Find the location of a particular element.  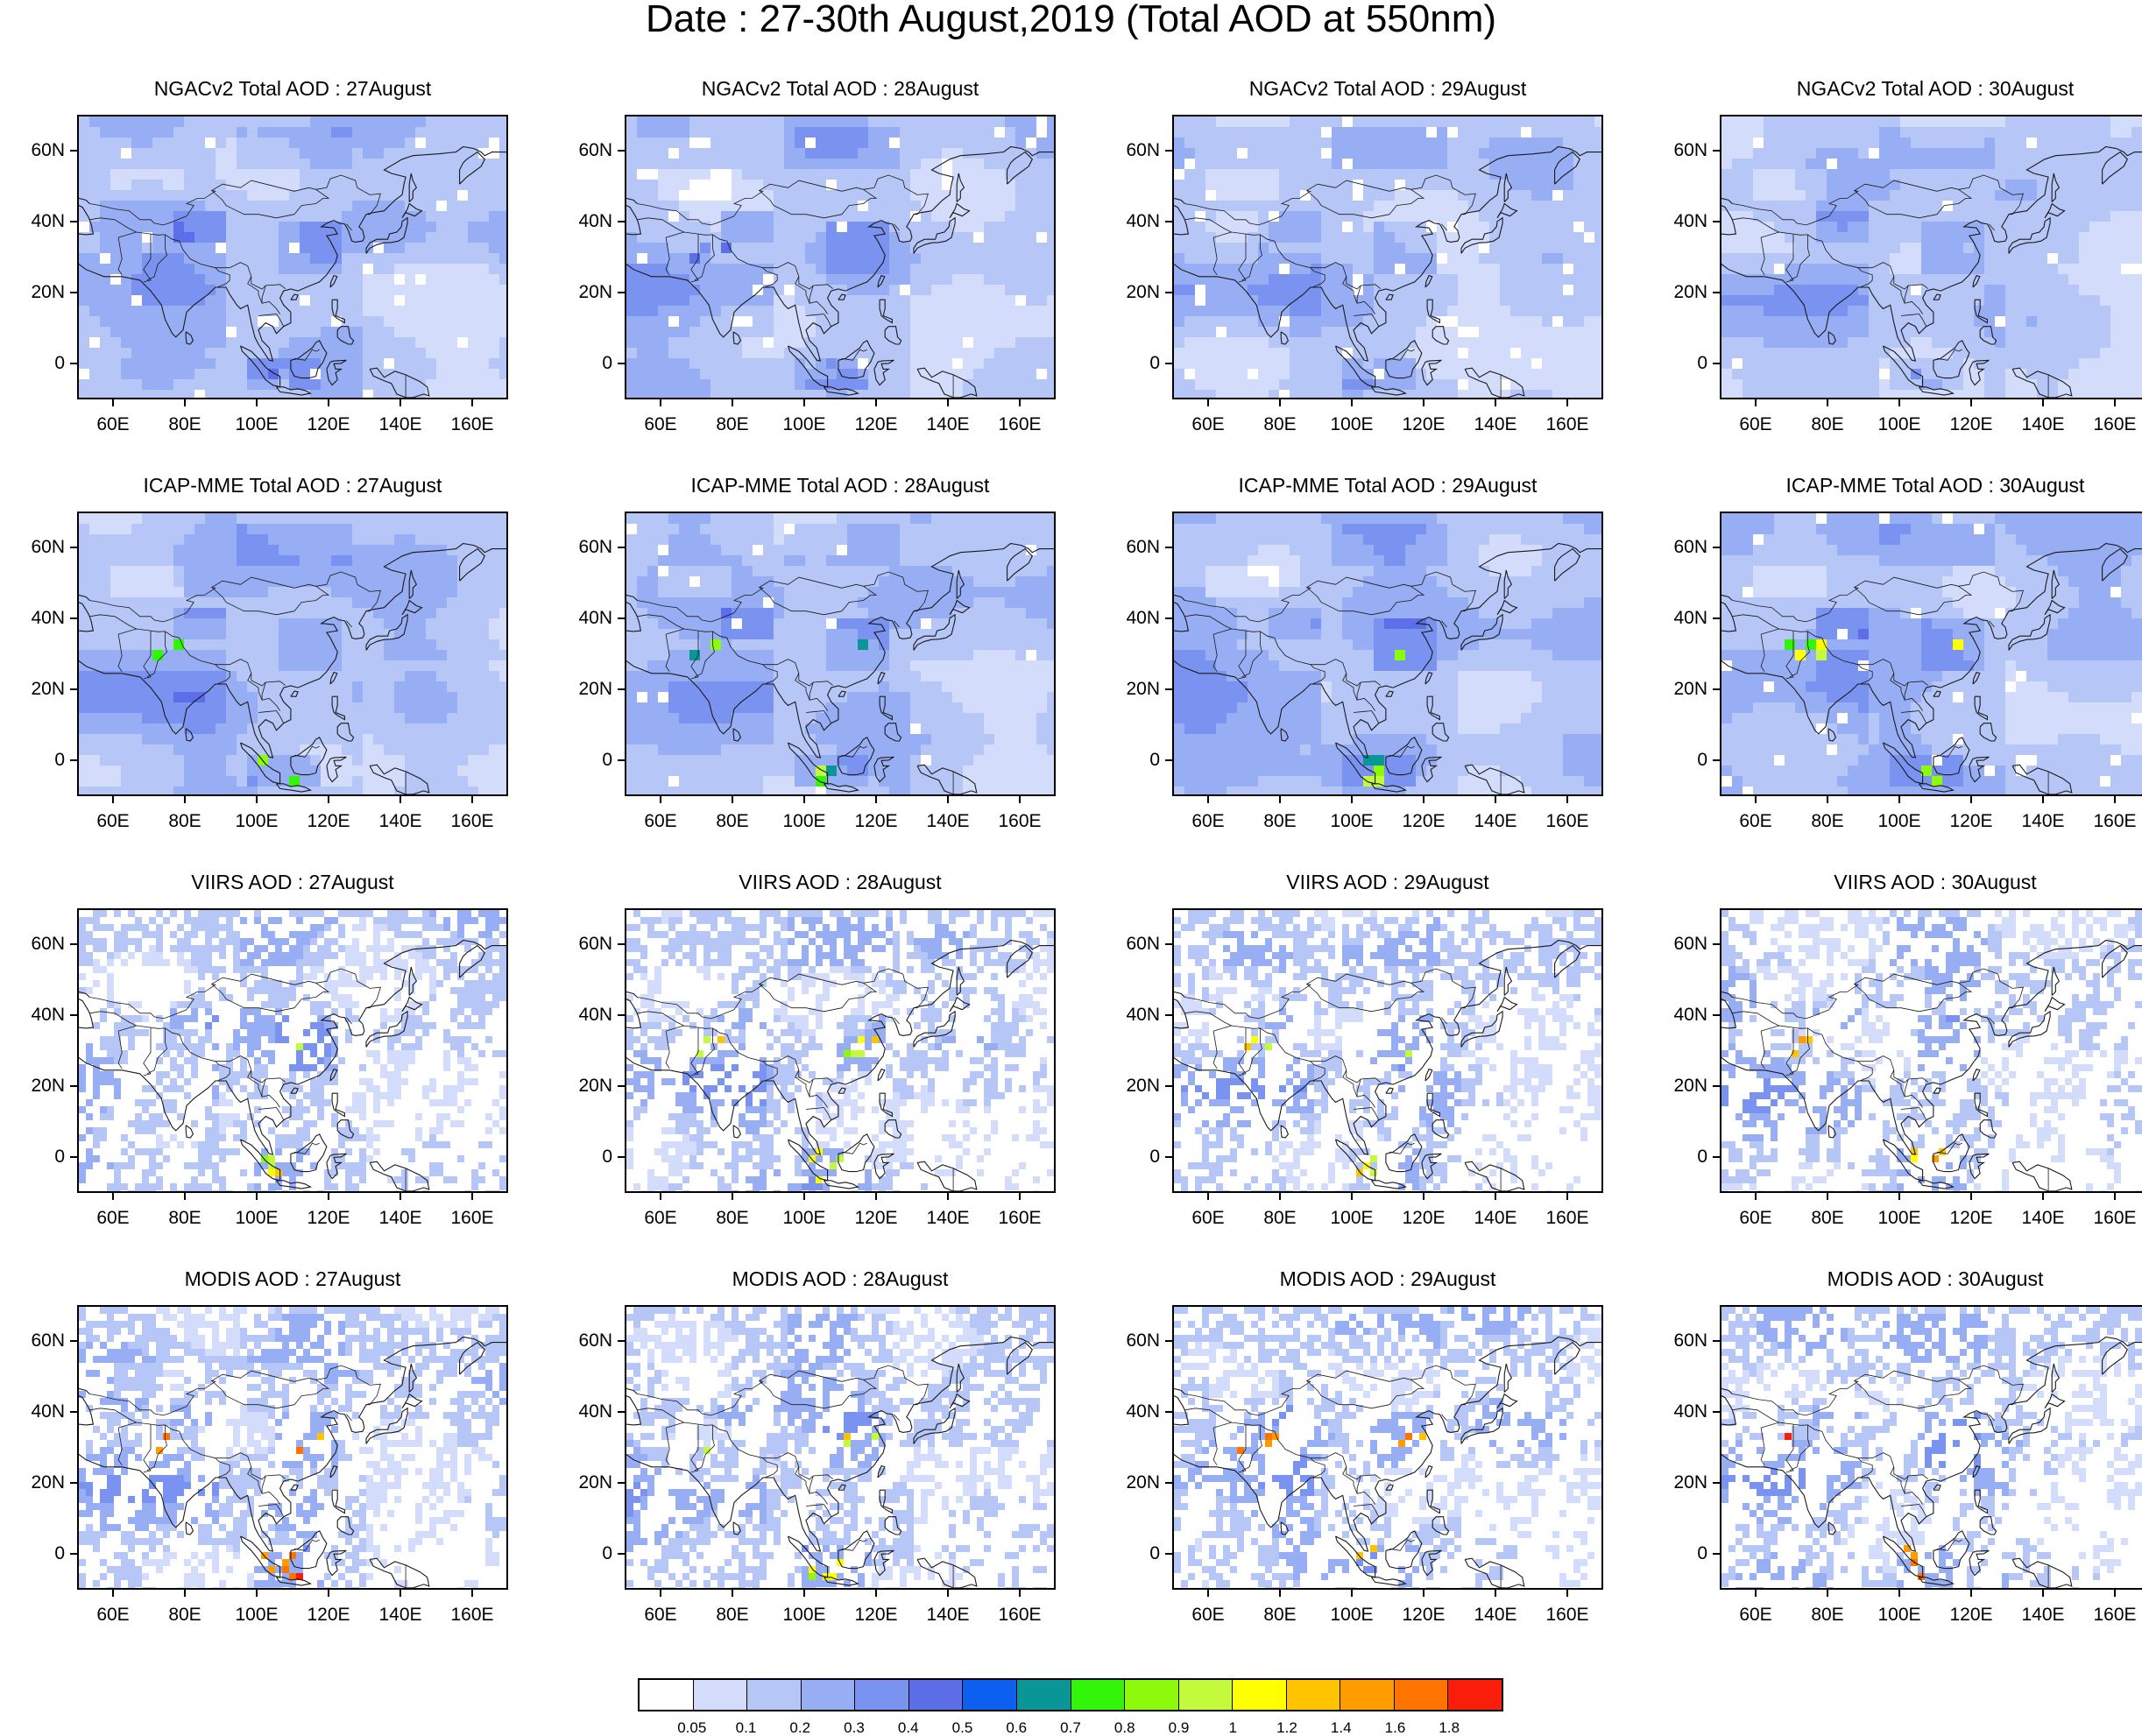

country-border is located at coordinates (271, 1490).